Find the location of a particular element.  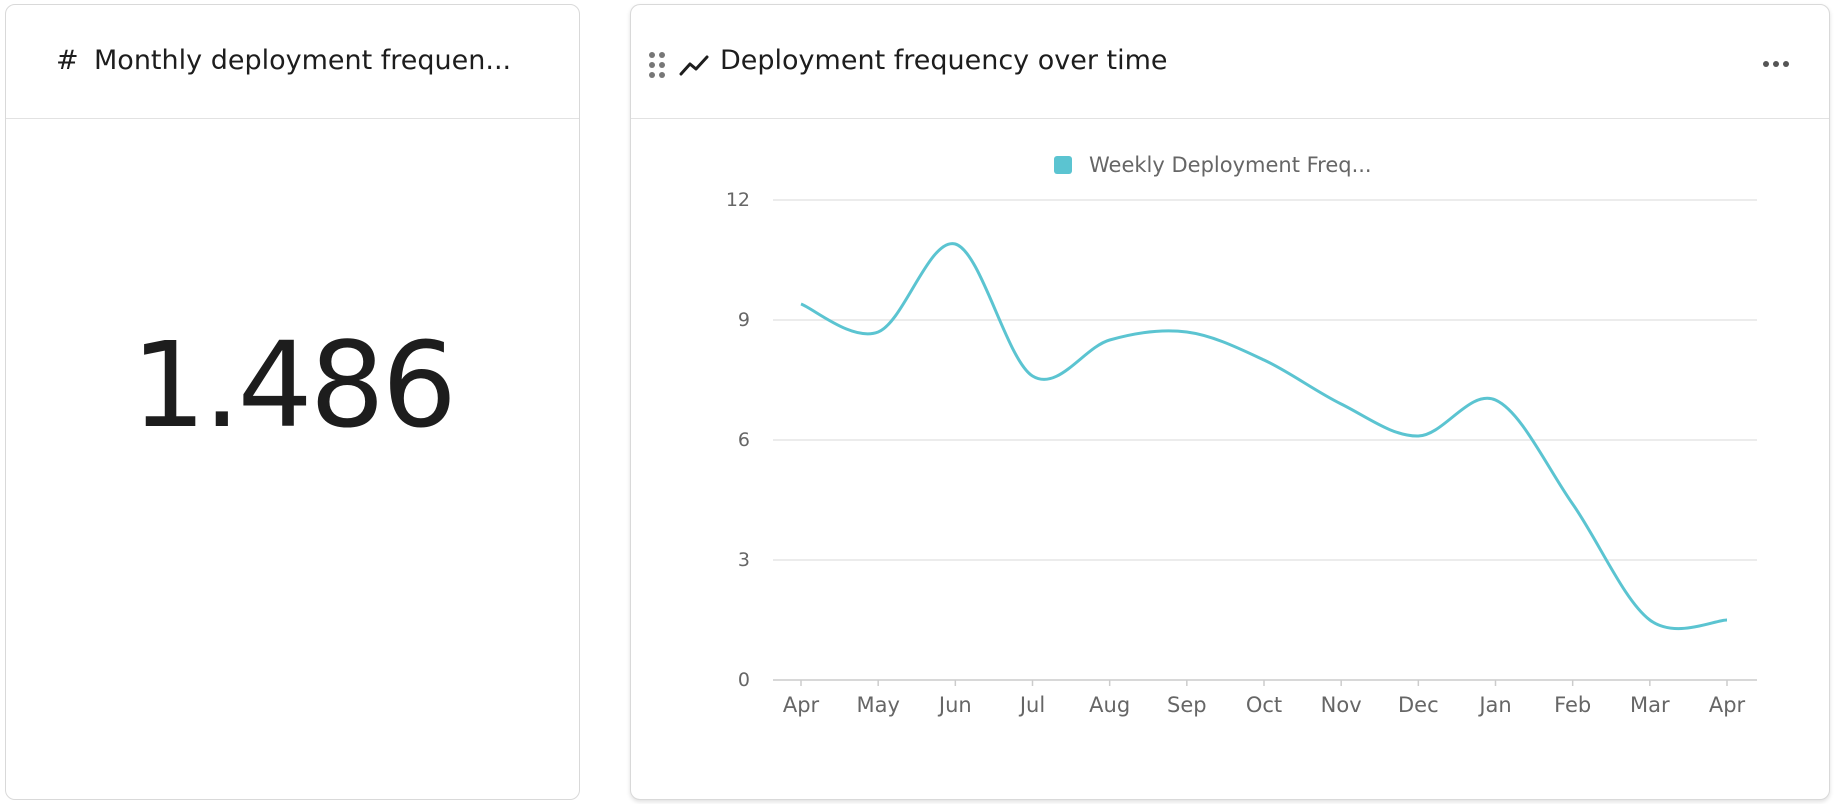

card-header: Deployment frequency over time is located at coordinates (1230, 62).